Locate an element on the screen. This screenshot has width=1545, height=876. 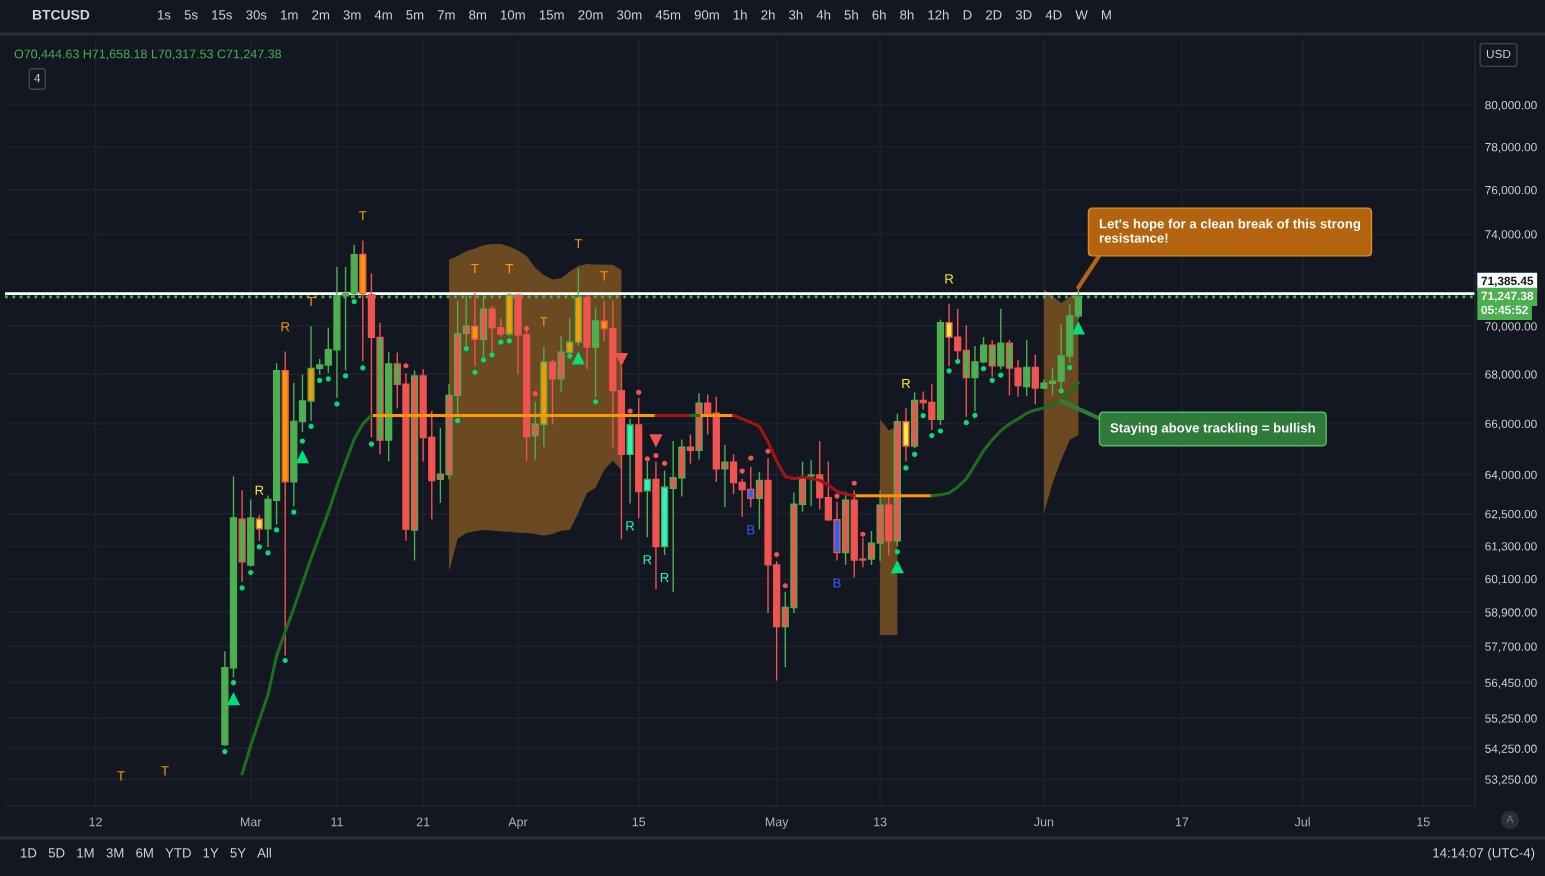
y-tick-label: 55,250.00 is located at coordinates (1511, 719).